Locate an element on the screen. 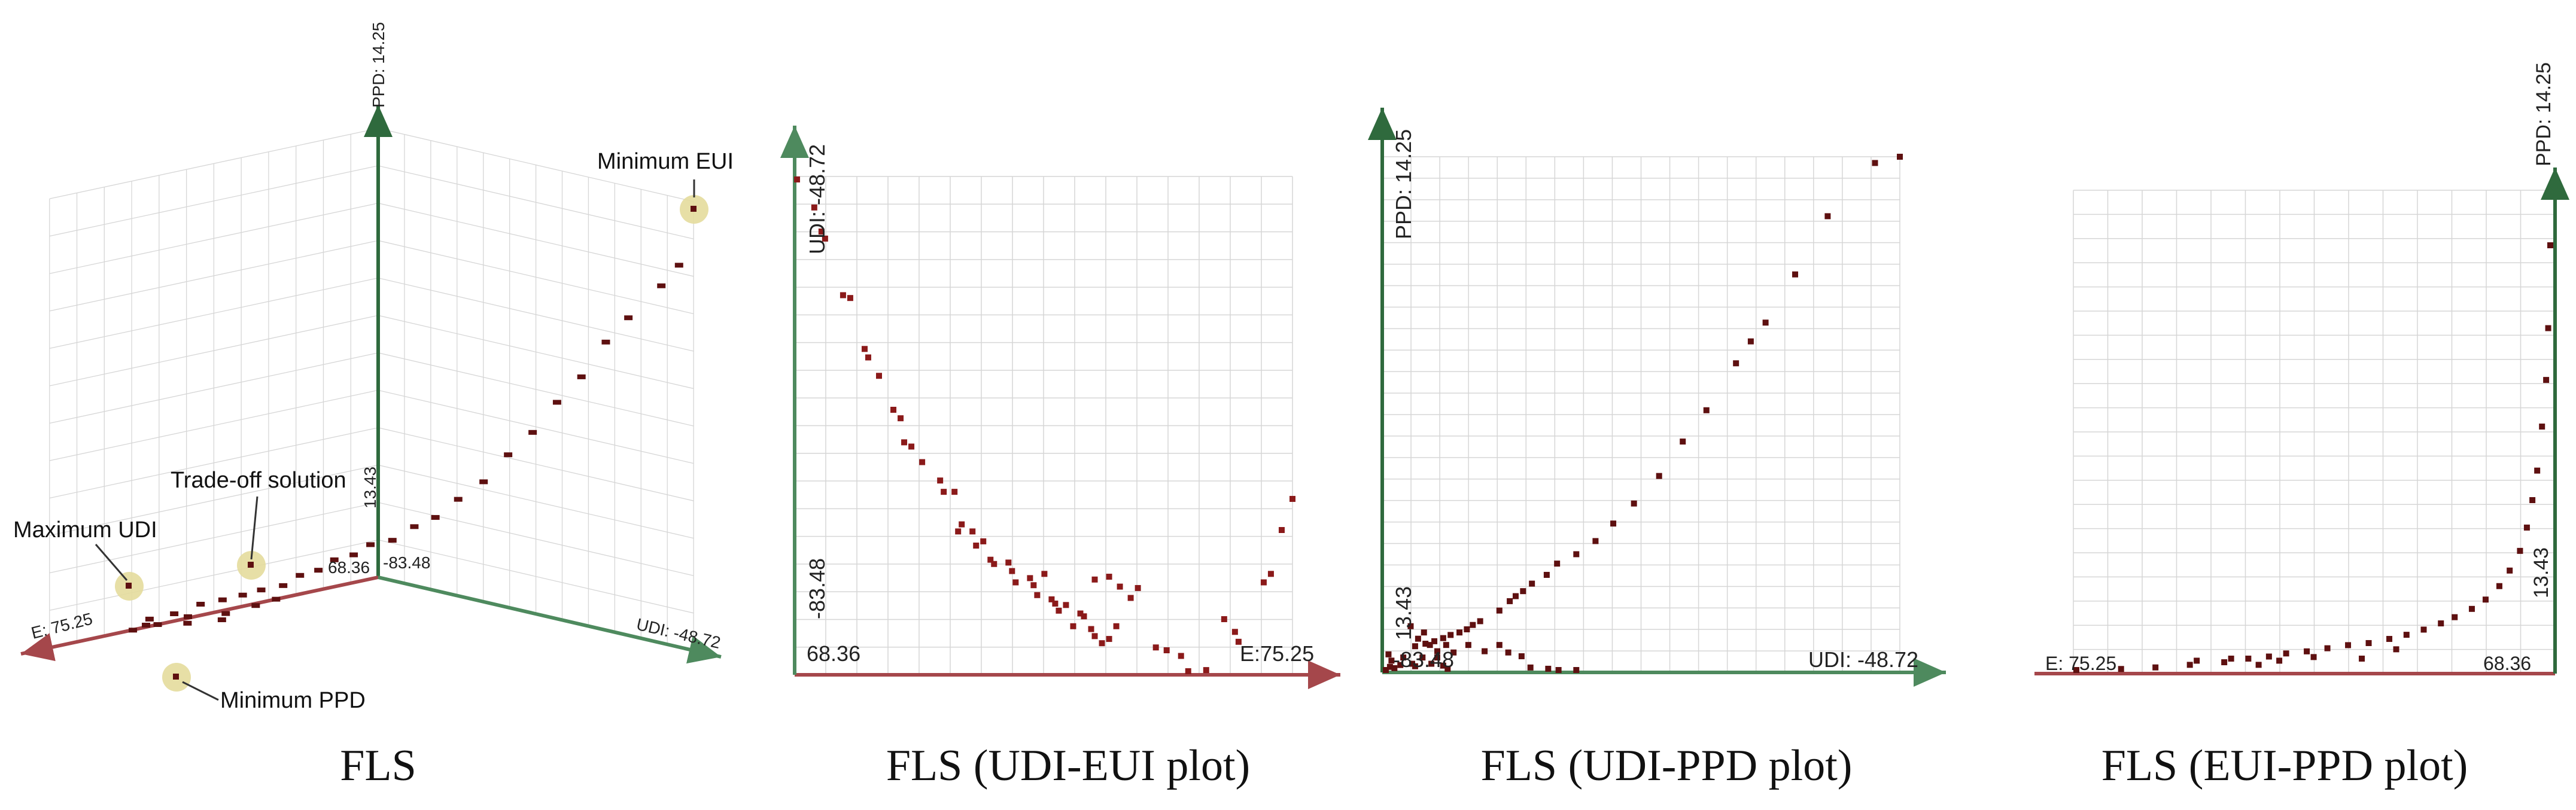 Image resolution: width=2576 pixels, height=810 pixels. points-udi-eui is located at coordinates (1044, 425).